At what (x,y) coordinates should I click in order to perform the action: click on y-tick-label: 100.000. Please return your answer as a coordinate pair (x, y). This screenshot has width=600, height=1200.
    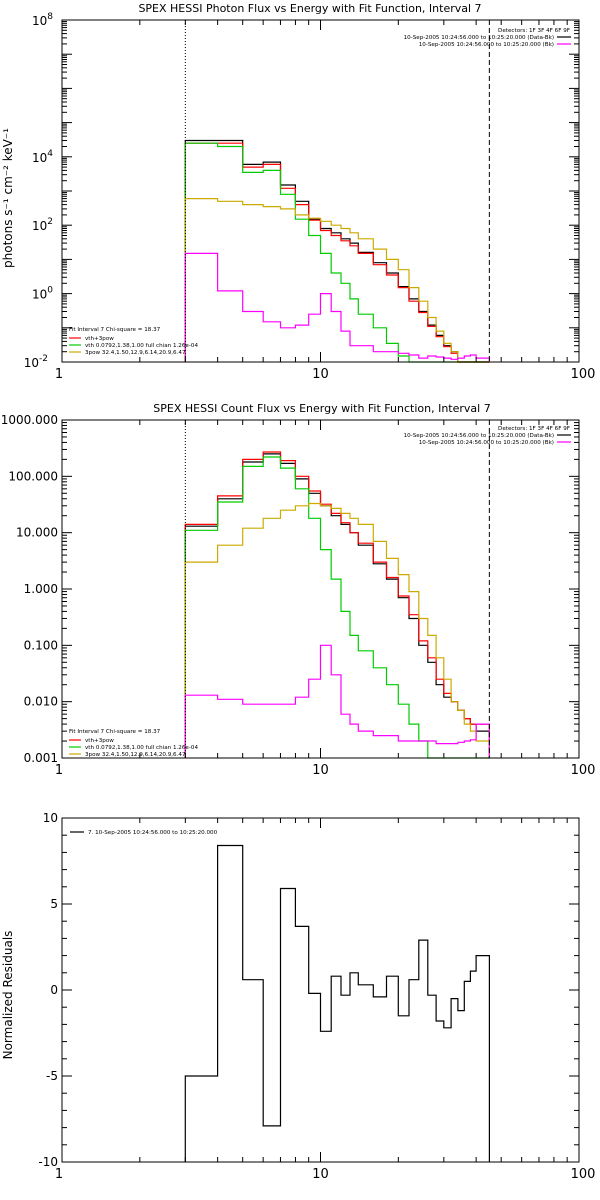
    Looking at the image, I should click on (33, 476).